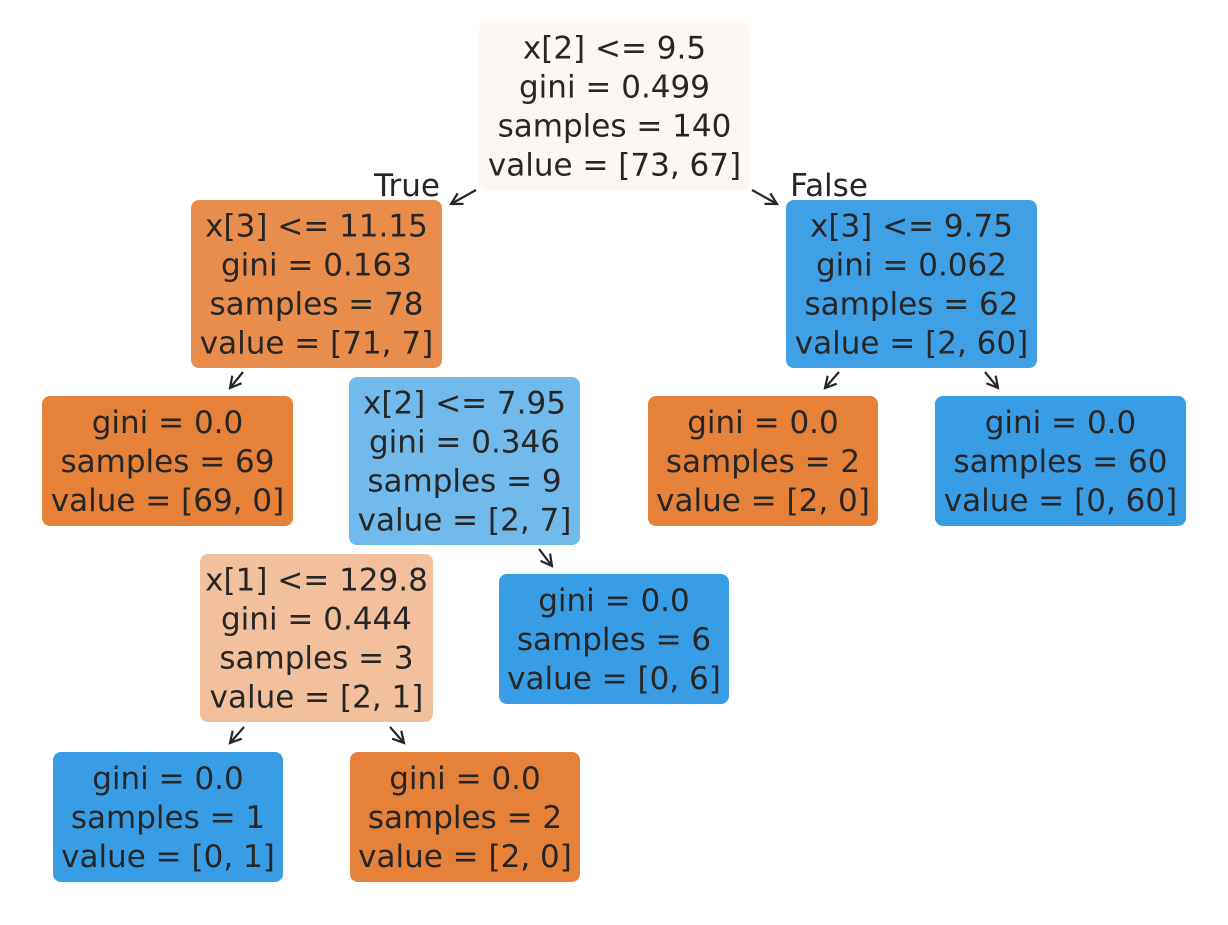 The width and height of the screenshot is (1228, 925). I want to click on node-text-line: samples = 60, so click(1061, 462).